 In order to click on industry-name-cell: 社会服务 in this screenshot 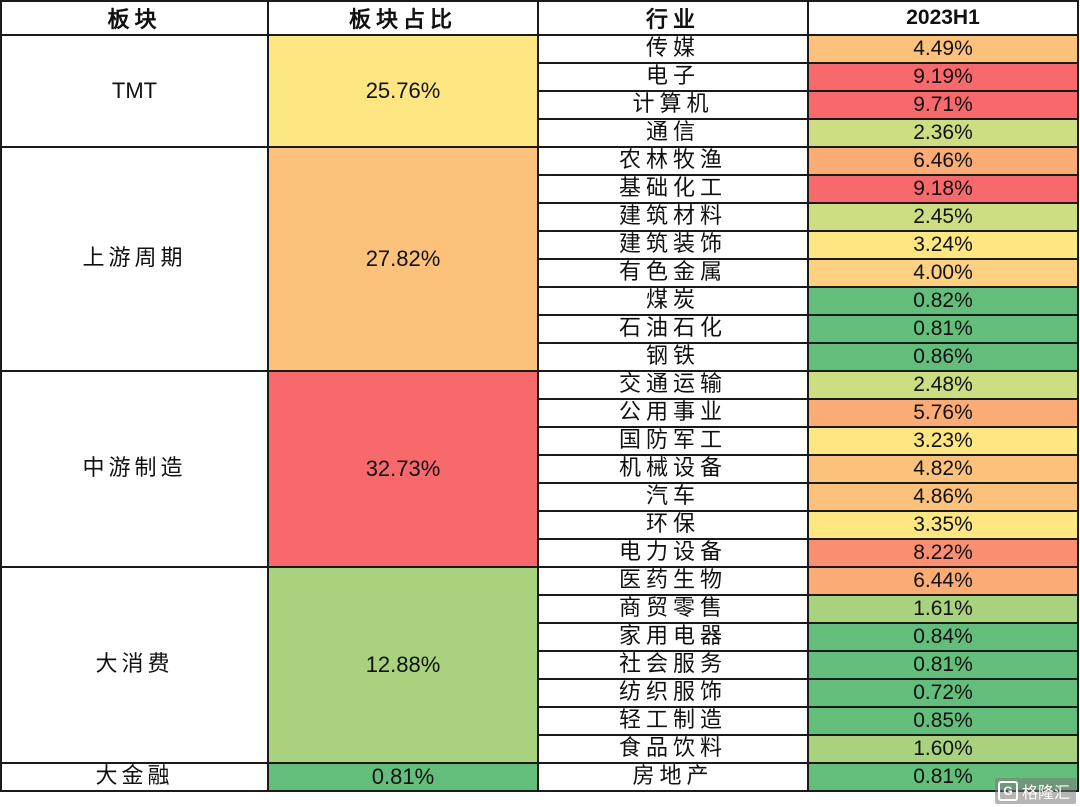, I will do `click(673, 665)`.